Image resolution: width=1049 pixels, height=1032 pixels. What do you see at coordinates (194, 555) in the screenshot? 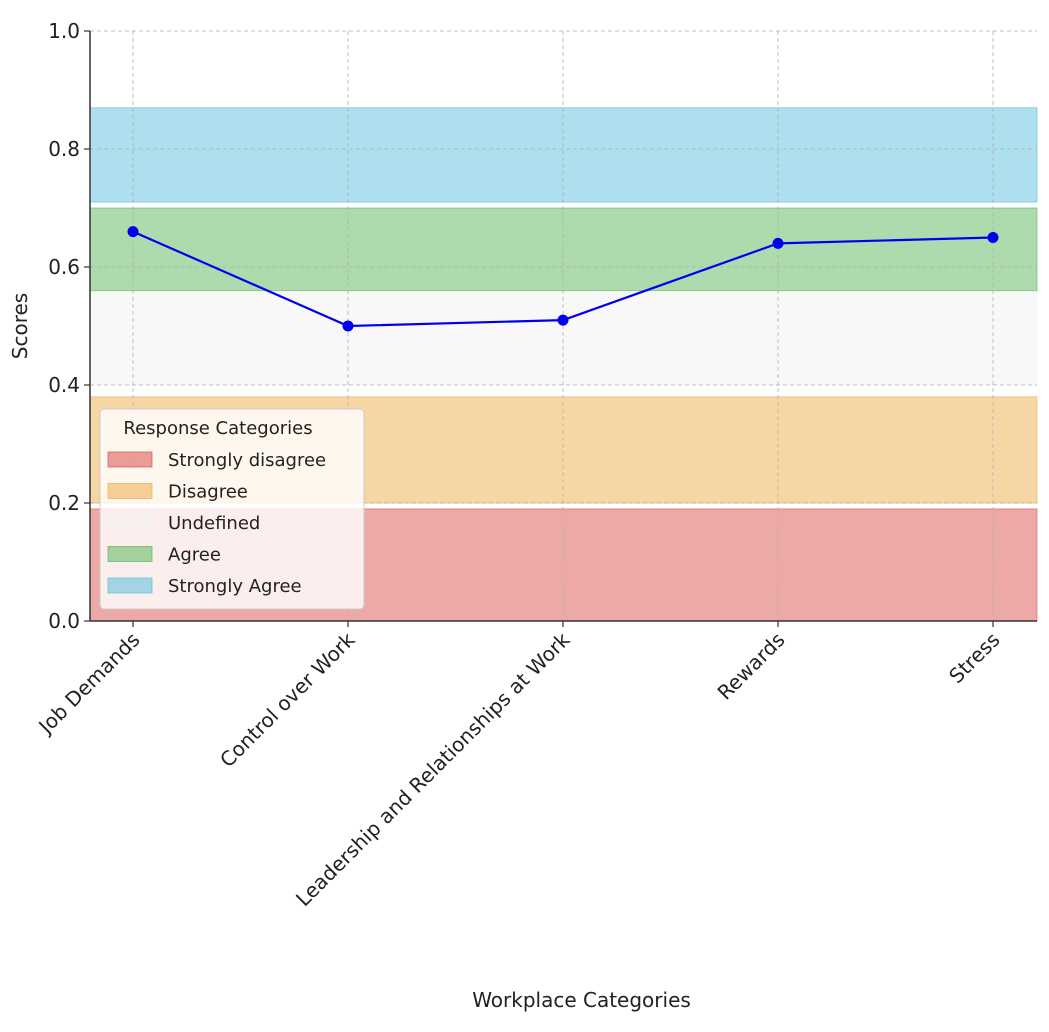
I see `legend-label: Agree` at bounding box center [194, 555].